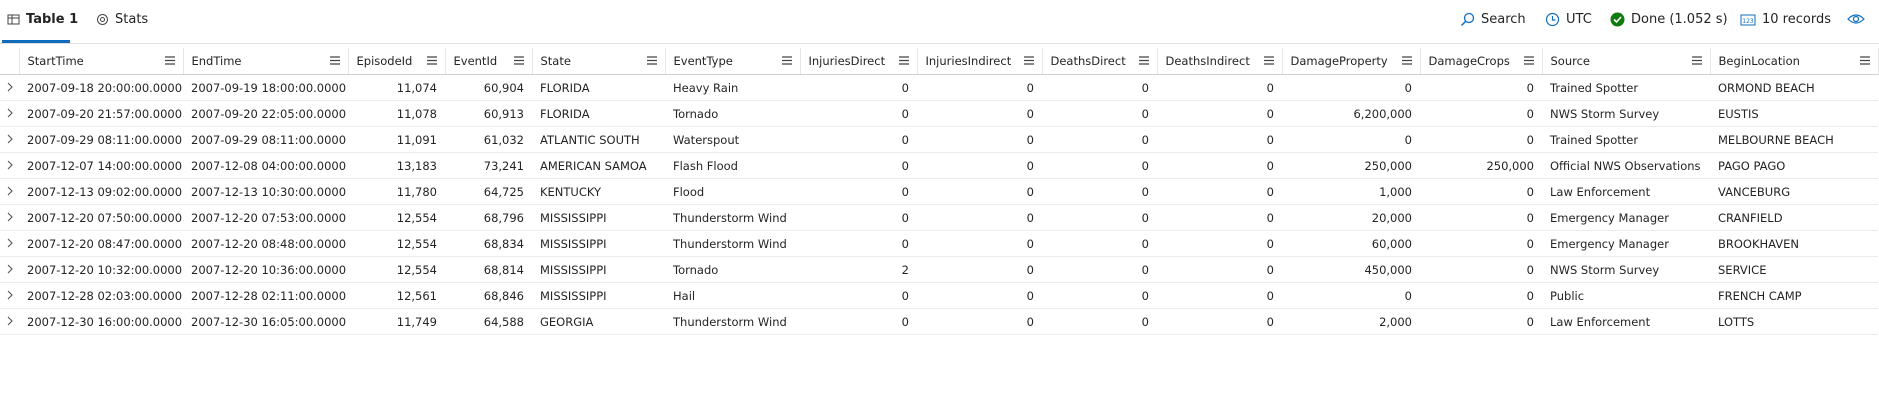  What do you see at coordinates (488, 243) in the screenshot?
I see `cell: 68,834` at bounding box center [488, 243].